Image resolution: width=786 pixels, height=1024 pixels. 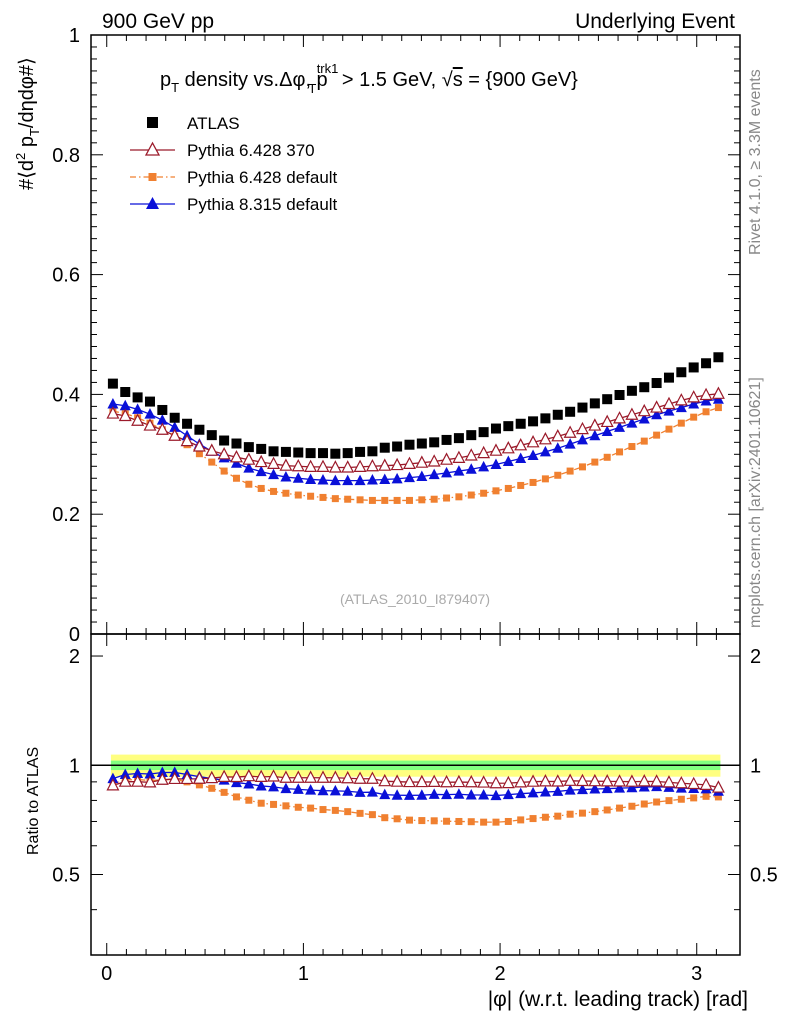 I want to click on ratio-tick-label: 2, so click(x=74, y=657).